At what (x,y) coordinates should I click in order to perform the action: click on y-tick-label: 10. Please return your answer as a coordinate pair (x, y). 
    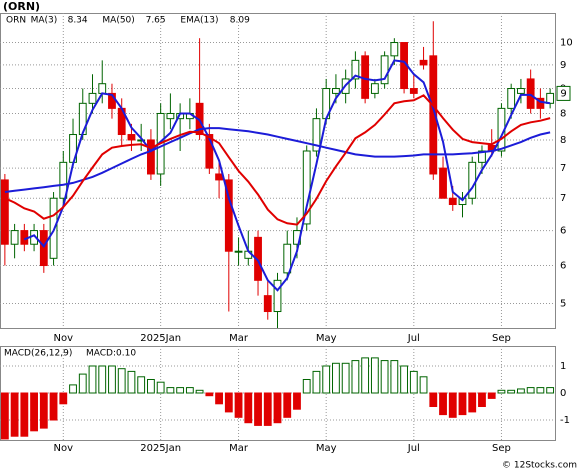
    Looking at the image, I should click on (566, 43).